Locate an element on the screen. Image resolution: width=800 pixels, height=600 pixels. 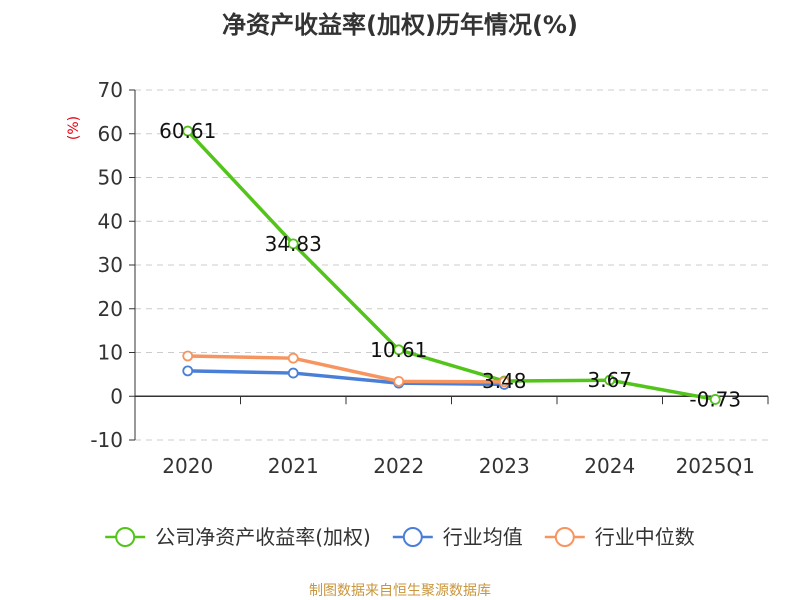
data-label: 10.61 is located at coordinates (398, 350).